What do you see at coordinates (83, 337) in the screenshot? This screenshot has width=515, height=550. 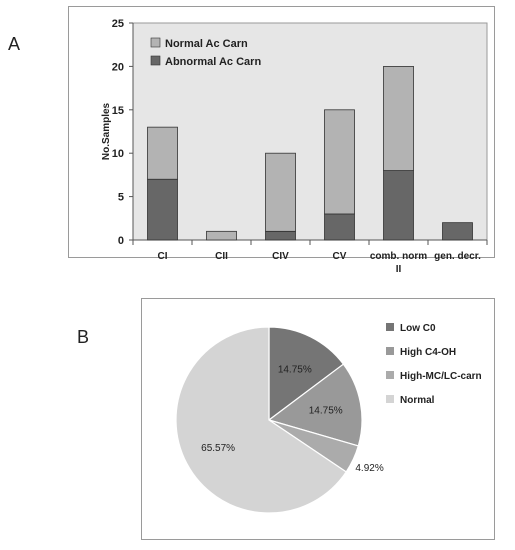 I see `panel-label-b: B` at bounding box center [83, 337].